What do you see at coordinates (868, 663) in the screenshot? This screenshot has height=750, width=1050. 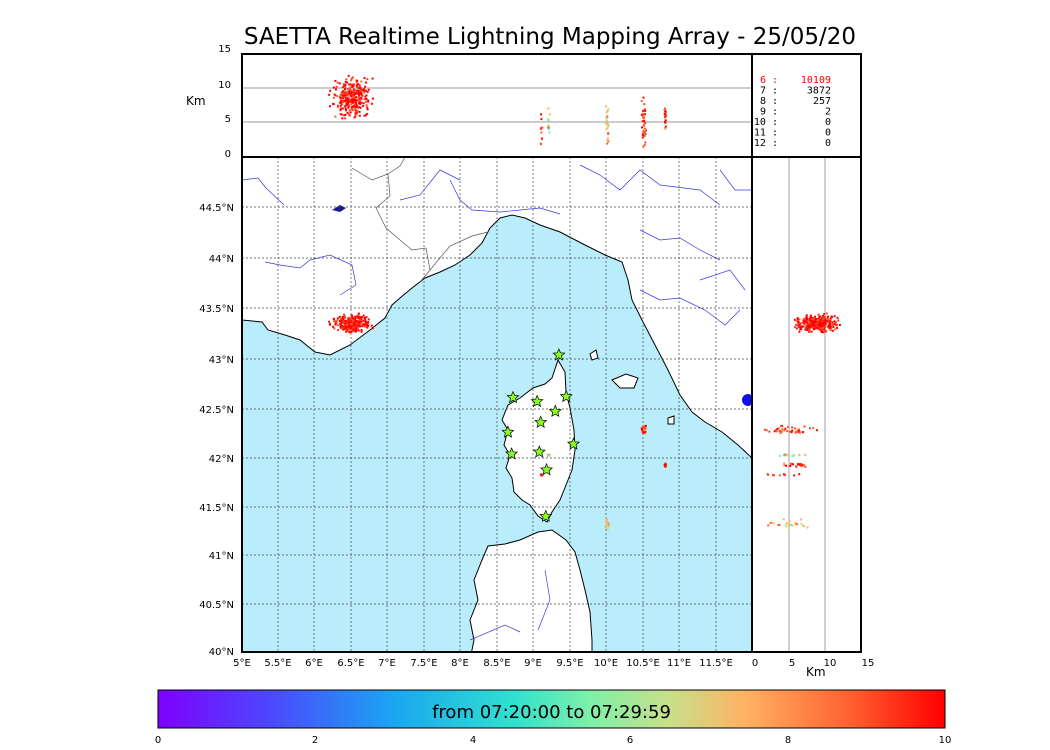 I see `side-tick: 15` at bounding box center [868, 663].